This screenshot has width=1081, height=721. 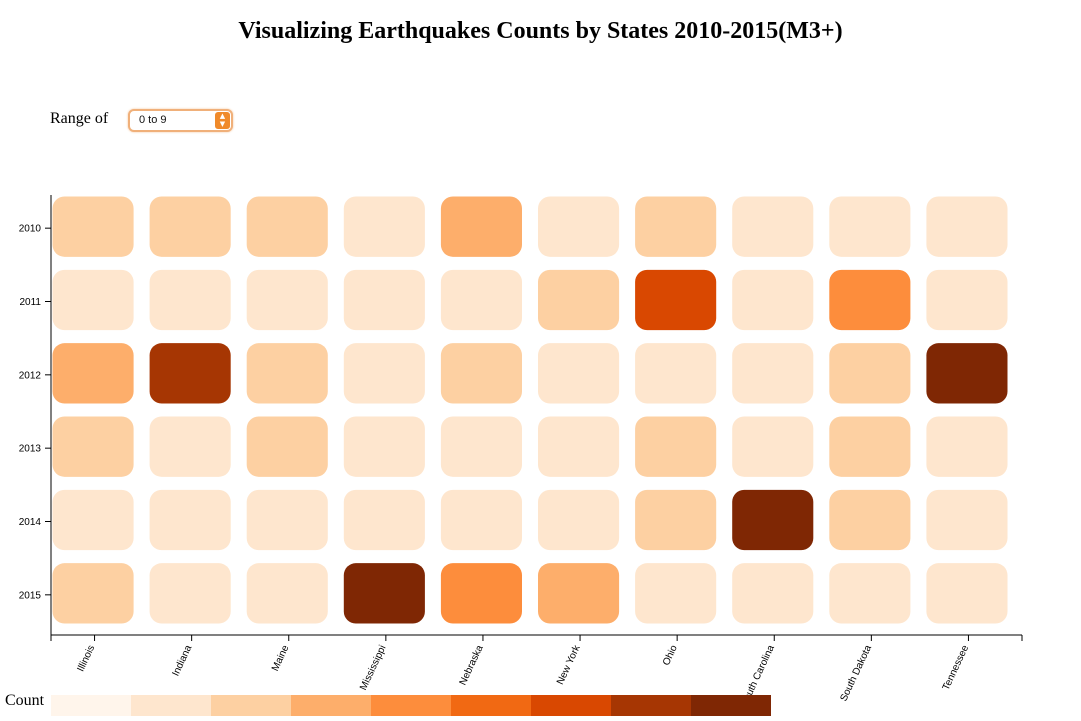 I want to click on y-tick-label: 2015, so click(x=30, y=595).